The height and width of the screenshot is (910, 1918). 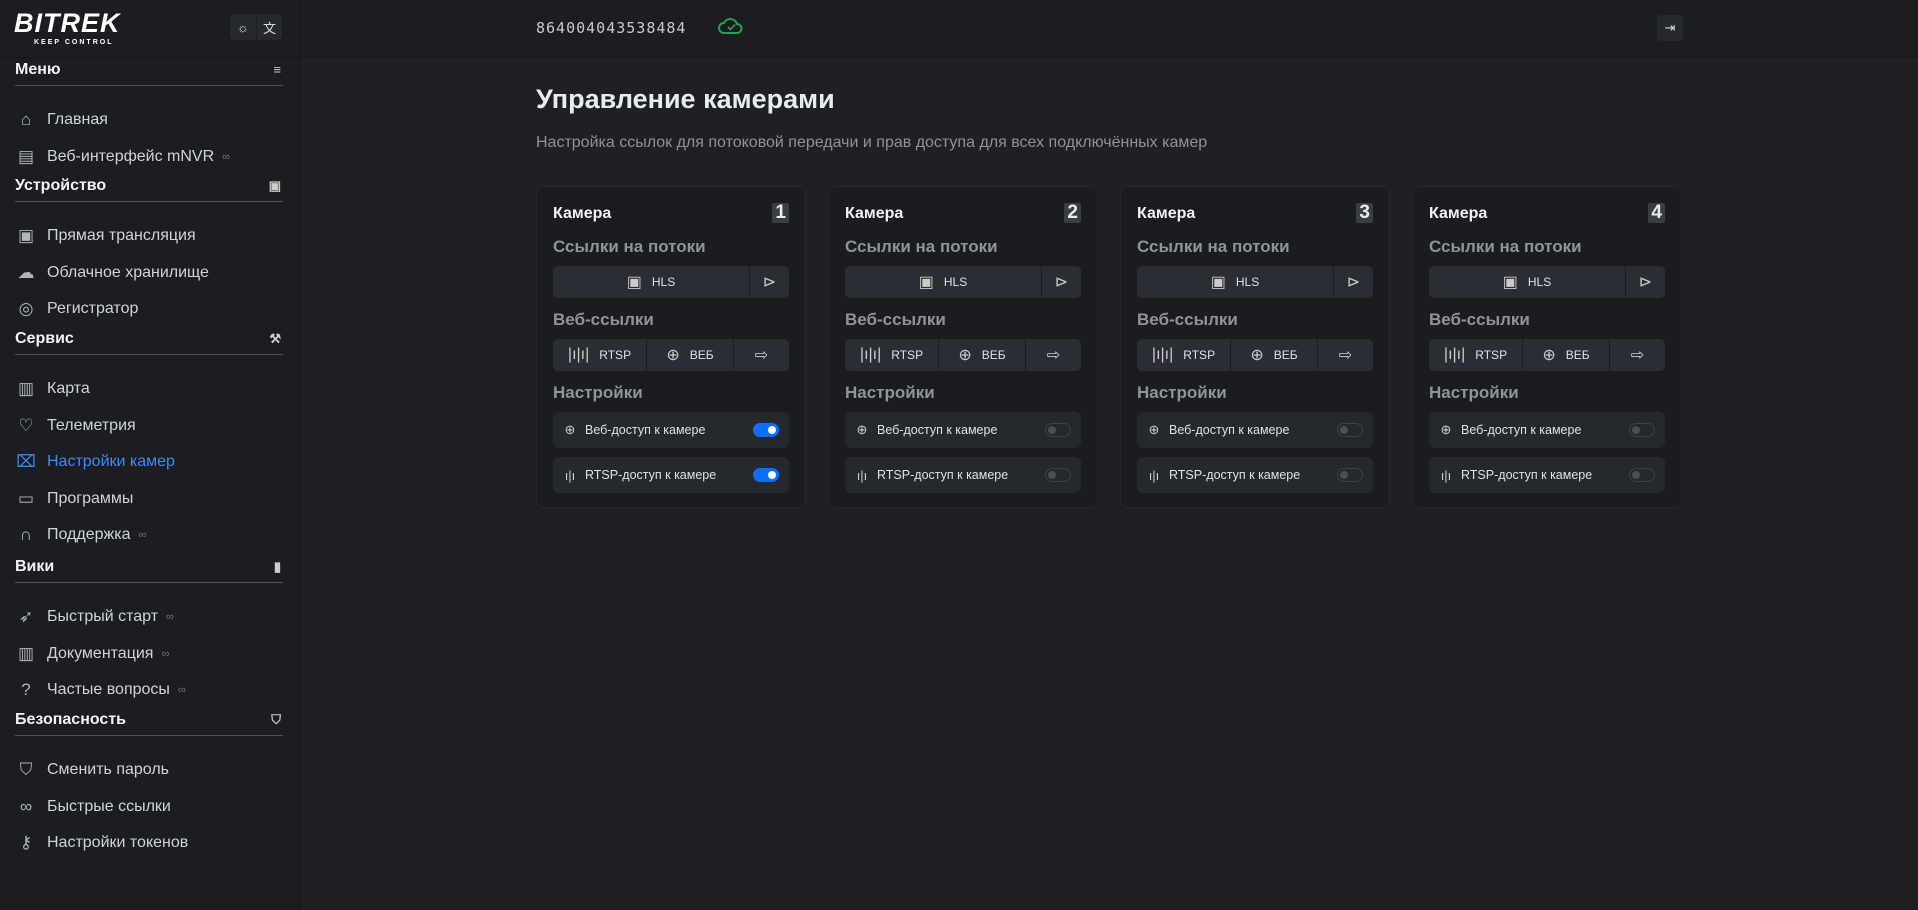 I want to click on sidebar-item: ☁ Облачное хранилище, so click(x=112, y=273).